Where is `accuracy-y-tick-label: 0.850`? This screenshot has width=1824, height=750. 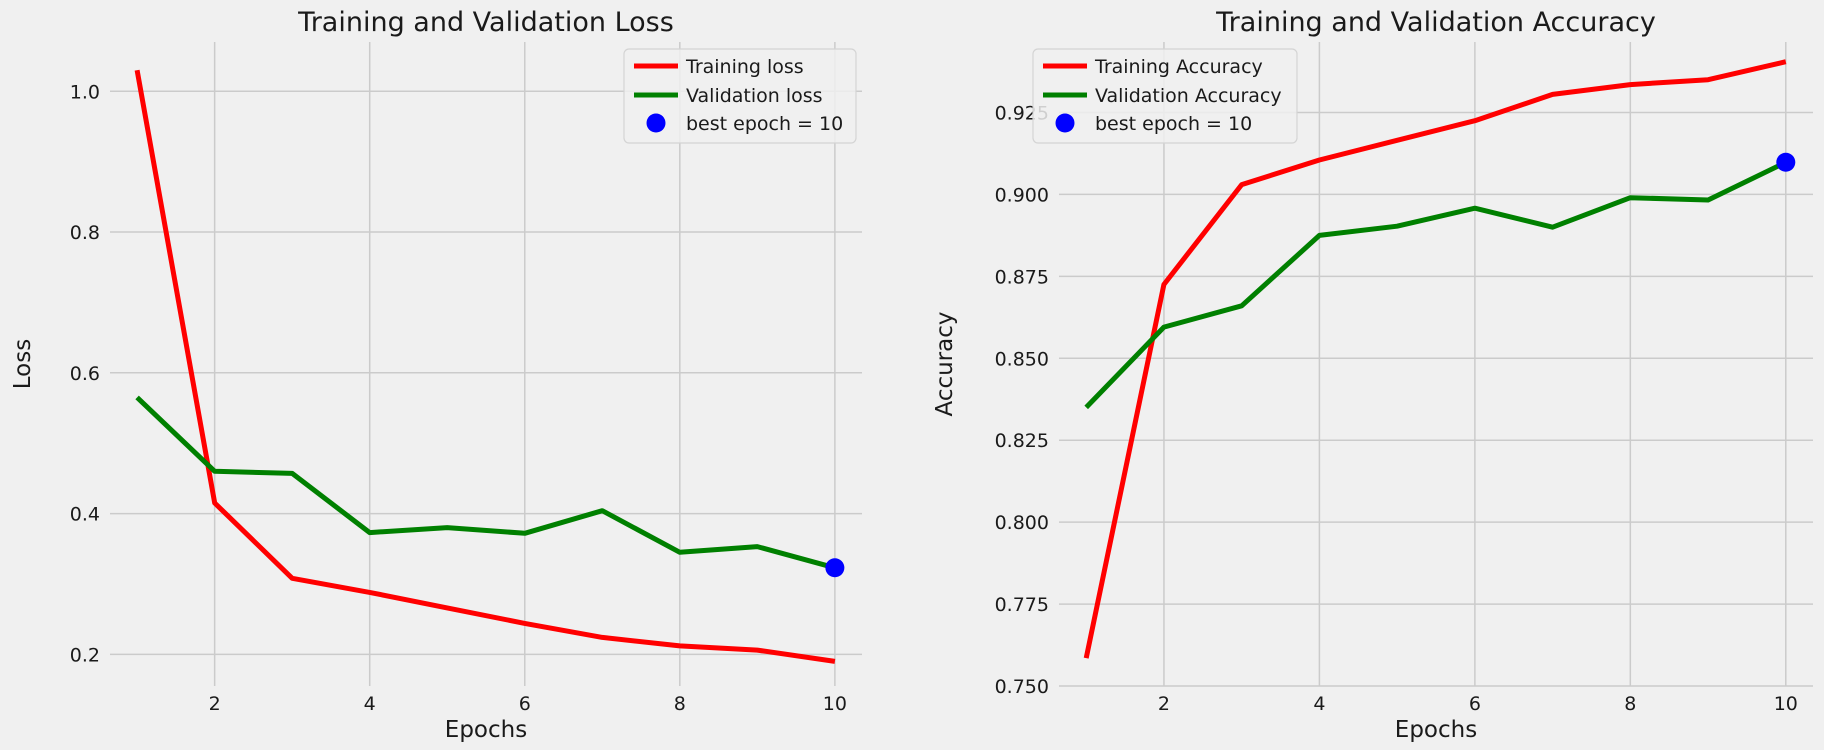
accuracy-y-tick-label: 0.850 is located at coordinates (1022, 359).